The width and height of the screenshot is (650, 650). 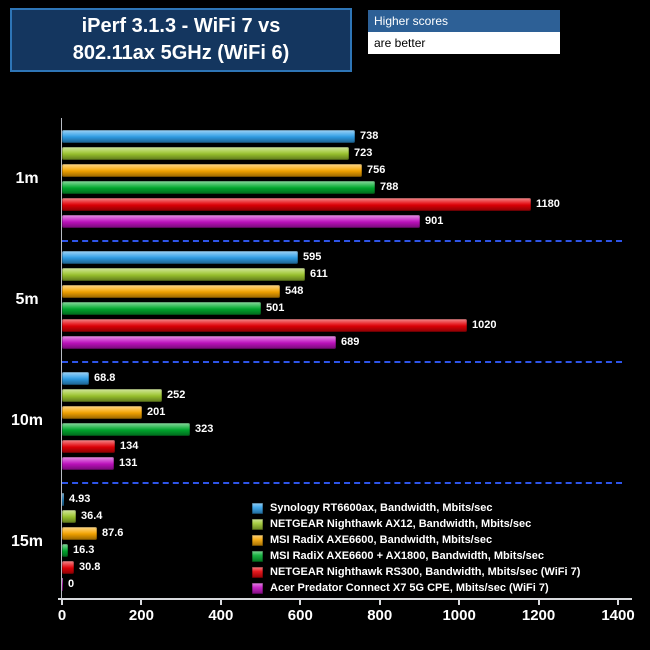 I want to click on bar-value-label: 87.6, so click(x=113, y=533).